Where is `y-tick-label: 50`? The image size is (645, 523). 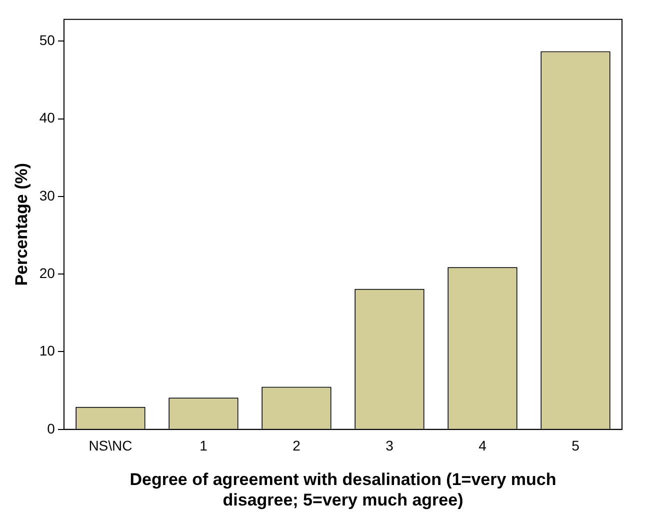 y-tick-label: 50 is located at coordinates (47, 40).